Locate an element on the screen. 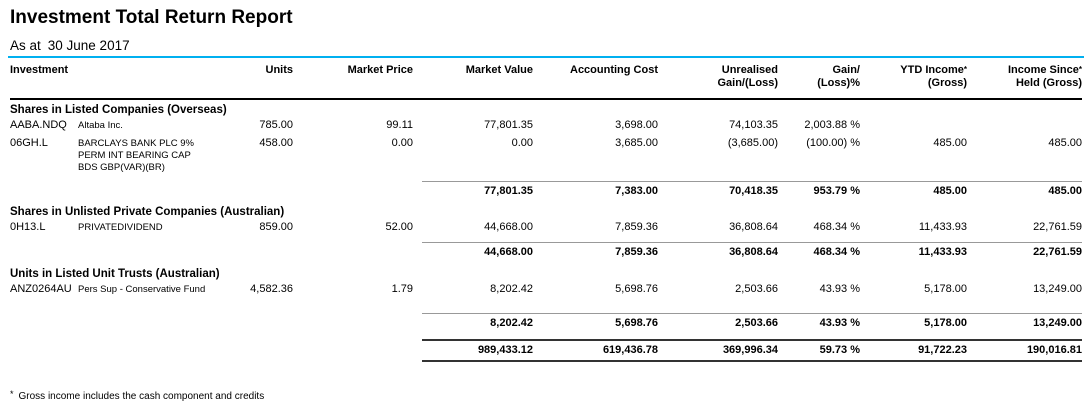 The height and width of the screenshot is (407, 1091). col-header-ytd-line2: (Gross) is located at coordinates (947, 83).